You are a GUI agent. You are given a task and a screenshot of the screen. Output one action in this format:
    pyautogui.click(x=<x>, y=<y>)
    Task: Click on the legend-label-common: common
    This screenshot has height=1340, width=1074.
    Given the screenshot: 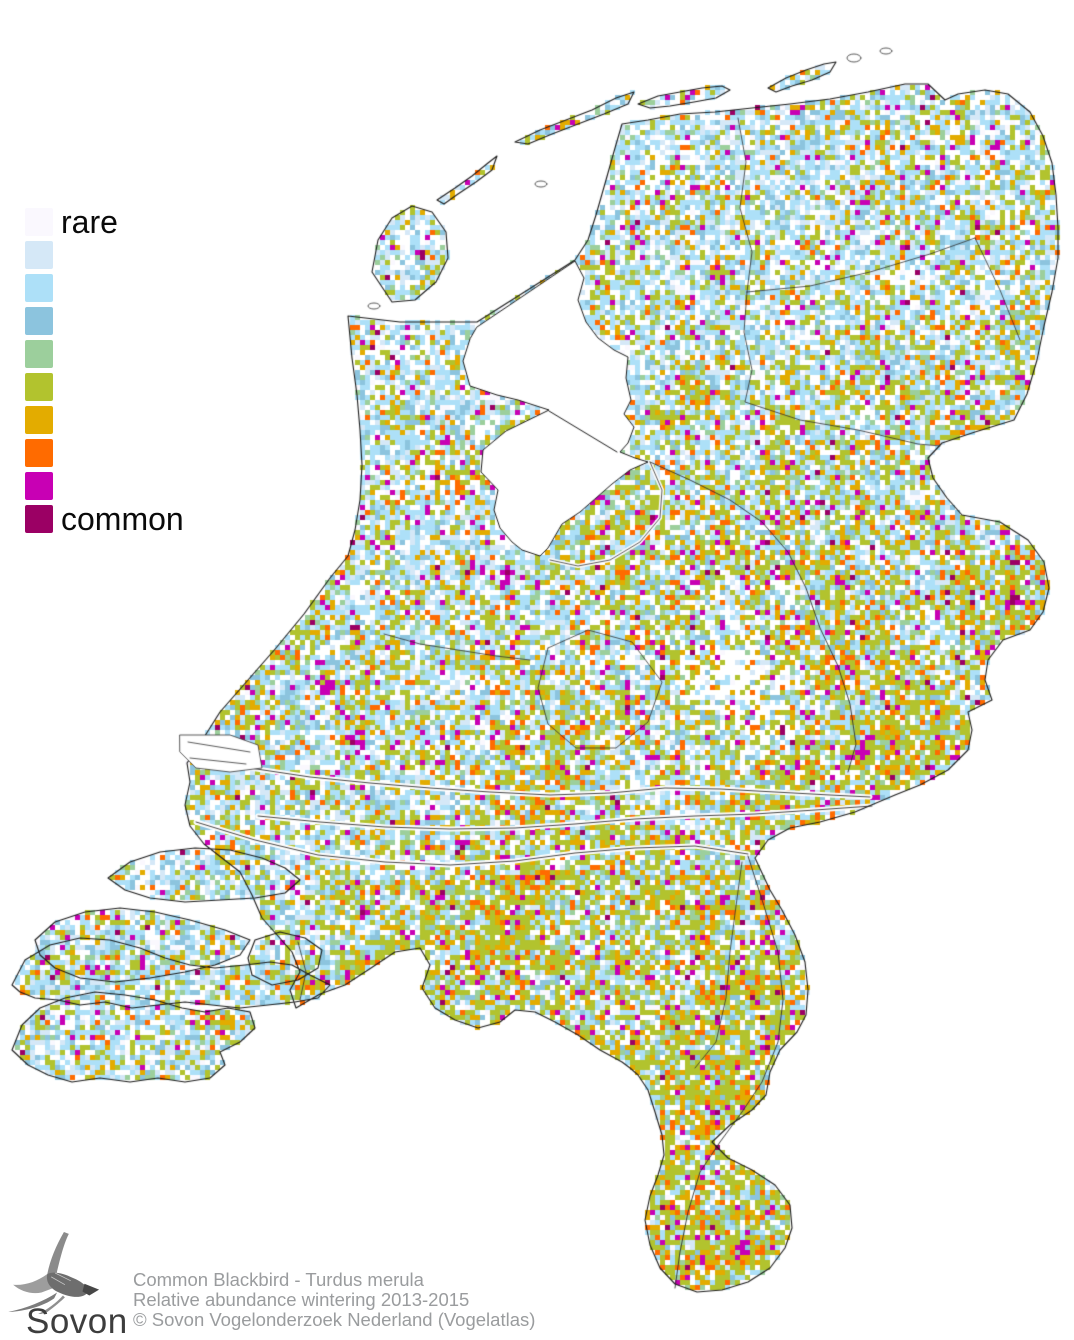 What is the action you would take?
    pyautogui.click(x=122, y=518)
    